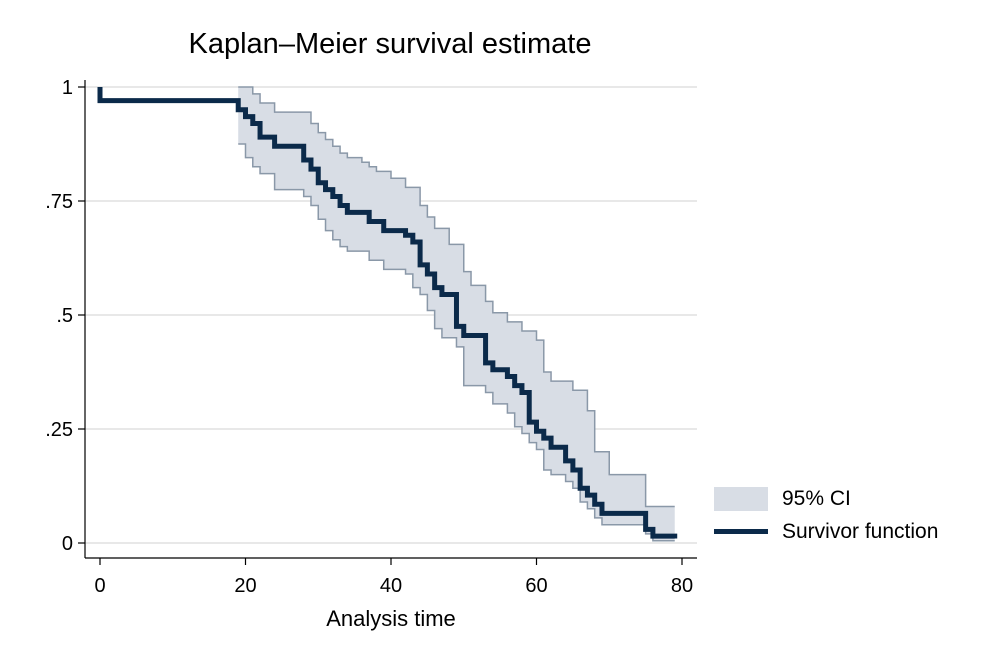  Describe the element at coordinates (391, 586) in the screenshot. I see `x-tick-label: 40` at that location.